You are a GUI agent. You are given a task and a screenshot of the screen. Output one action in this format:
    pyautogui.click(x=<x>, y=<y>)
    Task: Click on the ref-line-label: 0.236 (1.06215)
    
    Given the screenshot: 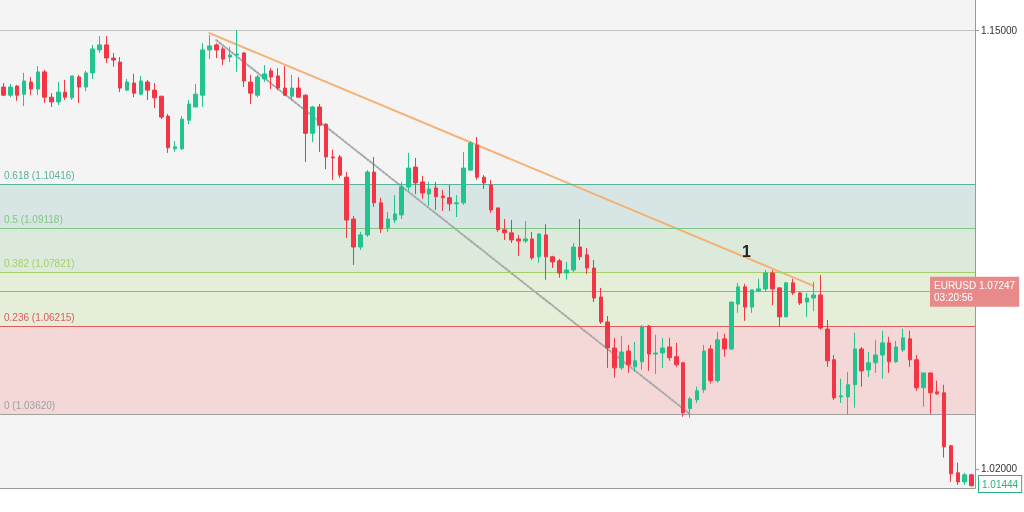 What is the action you would take?
    pyautogui.click(x=39, y=318)
    